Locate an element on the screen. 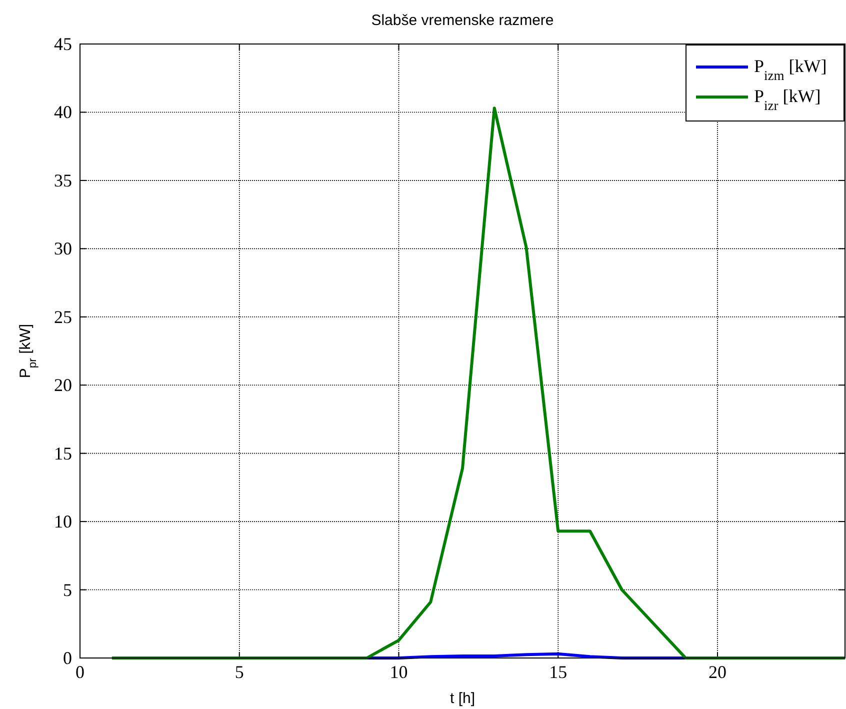 The height and width of the screenshot is (709, 846). legend-label: P$_{izm}$ [kW] is located at coordinates (790, 69).